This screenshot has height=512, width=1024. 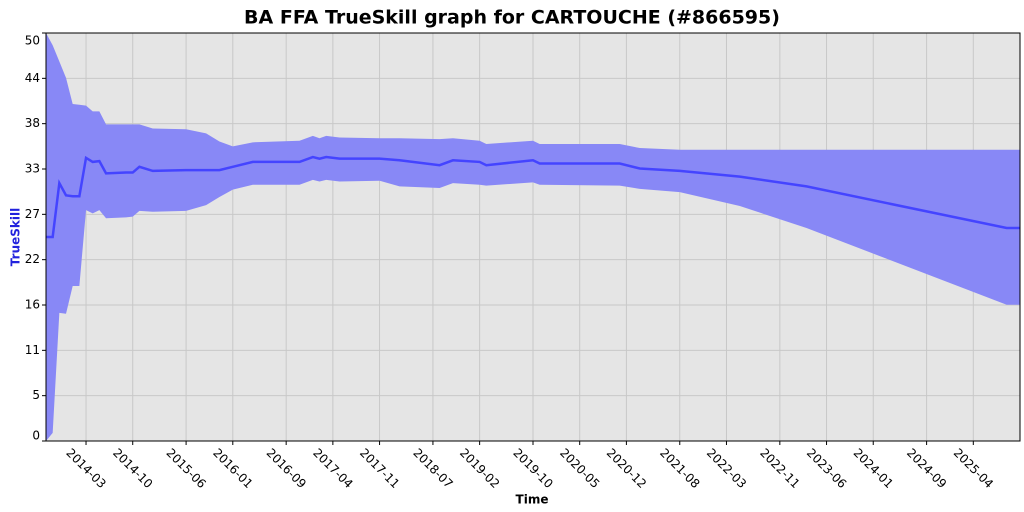 What do you see at coordinates (185, 468) in the screenshot?
I see `x-tick-label: 2015-06` at bounding box center [185, 468].